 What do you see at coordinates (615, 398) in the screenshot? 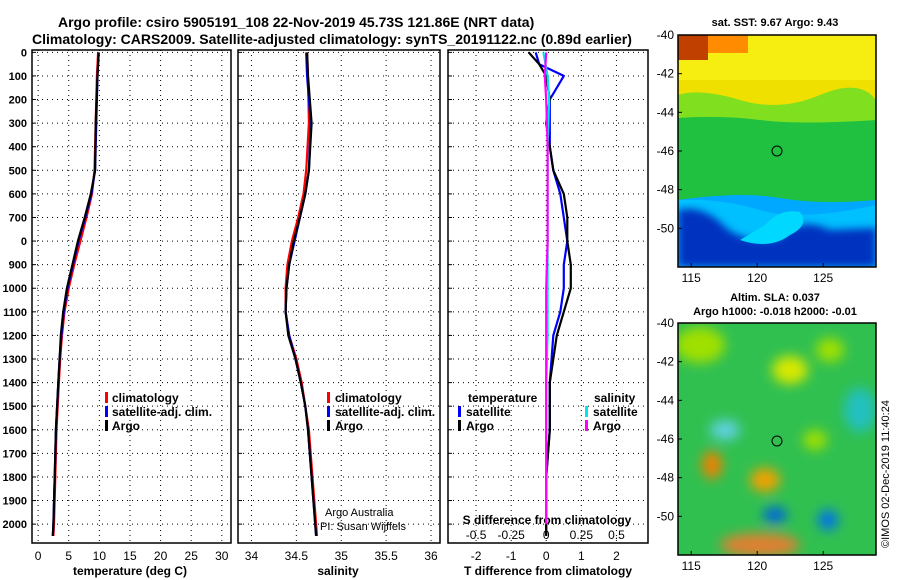
I see `legend-salinity-title: salinity` at bounding box center [615, 398].